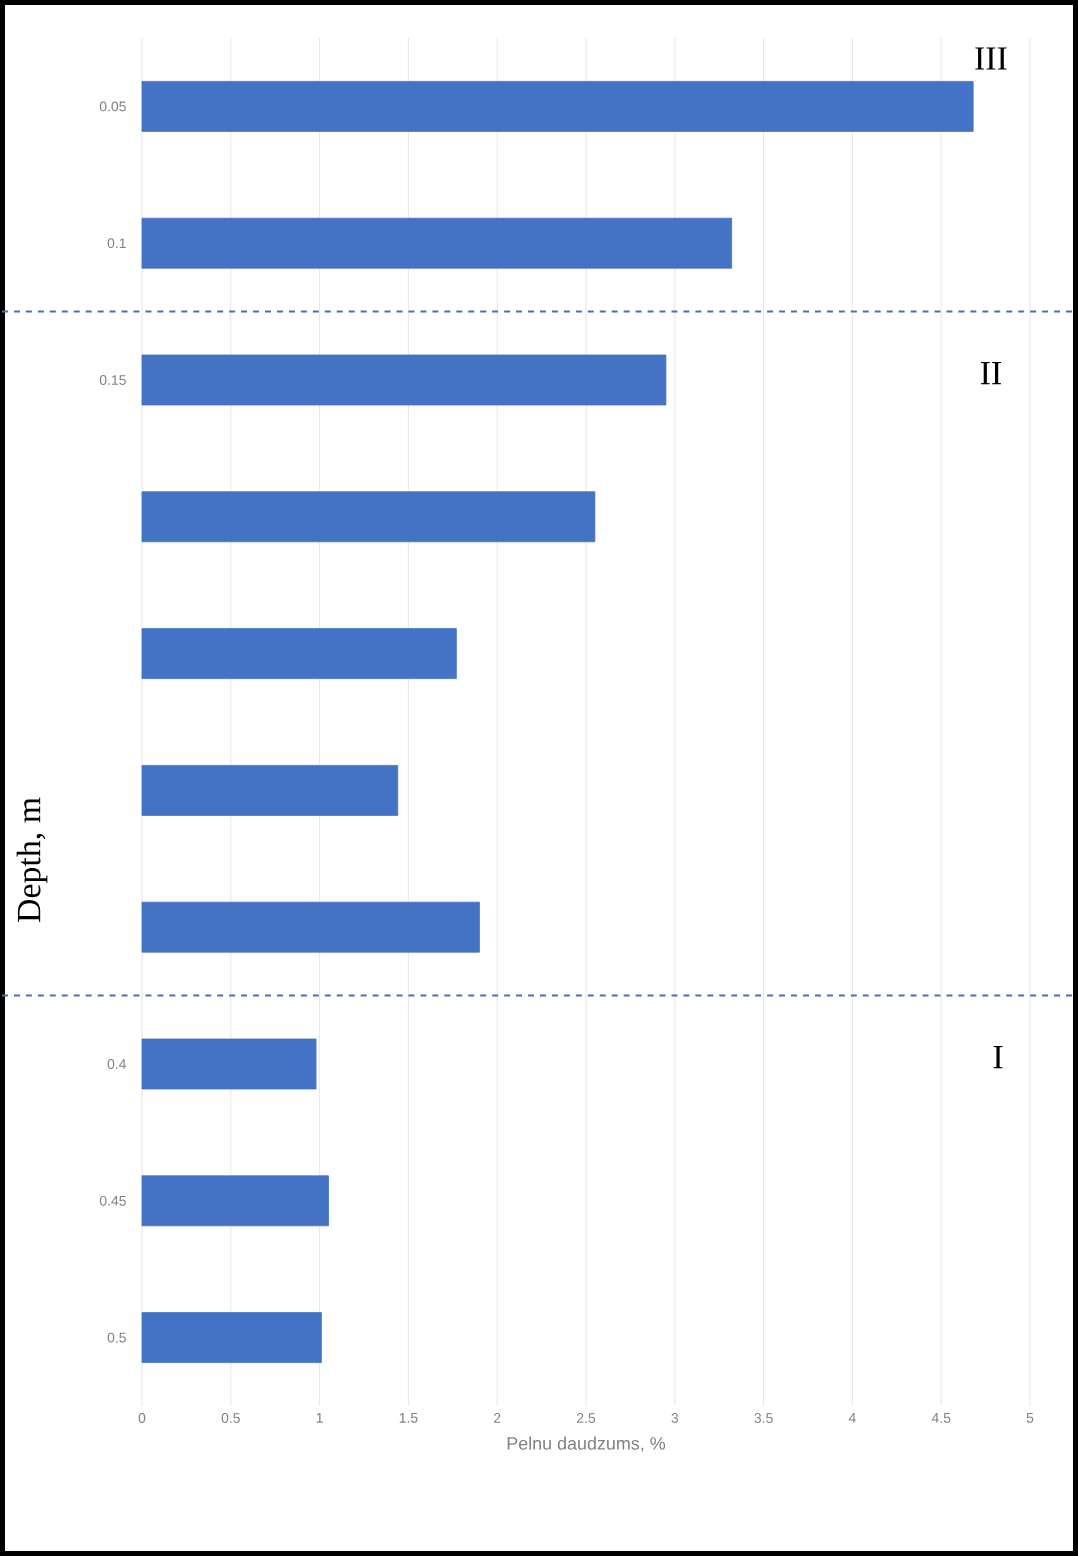 The height and width of the screenshot is (1556, 1078). What do you see at coordinates (32, 860) in the screenshot?
I see `y-axis-title: Depth, m` at bounding box center [32, 860].